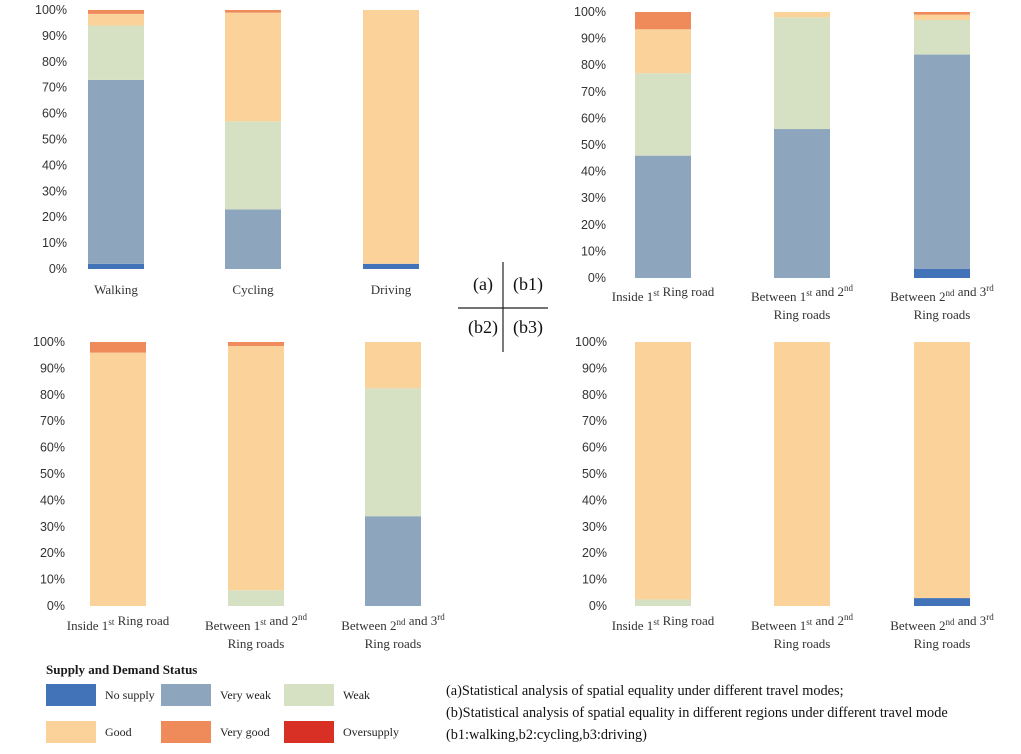  I want to click on bar-segment-b2-1-very-good, so click(118, 347).